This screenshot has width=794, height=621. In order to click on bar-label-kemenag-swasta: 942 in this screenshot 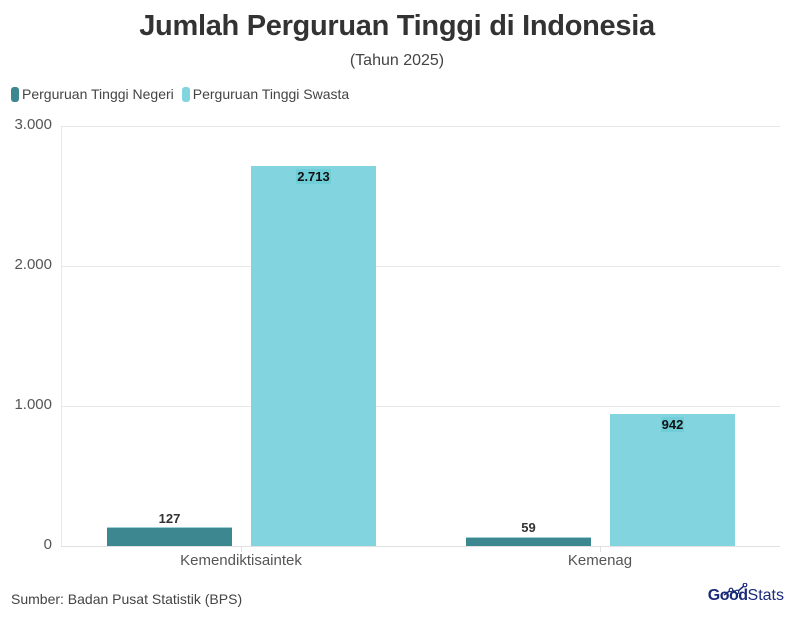, I will do `click(672, 424)`.